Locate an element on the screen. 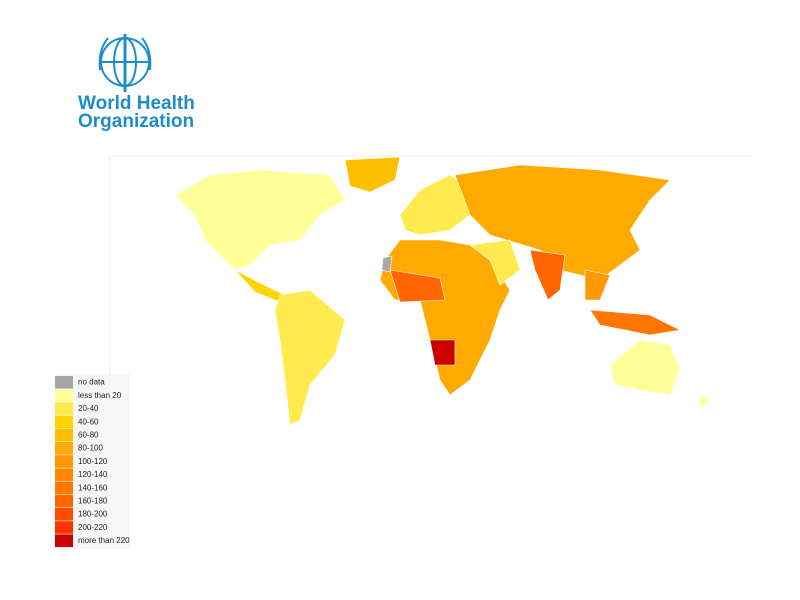  who-emblem is located at coordinates (125, 63).